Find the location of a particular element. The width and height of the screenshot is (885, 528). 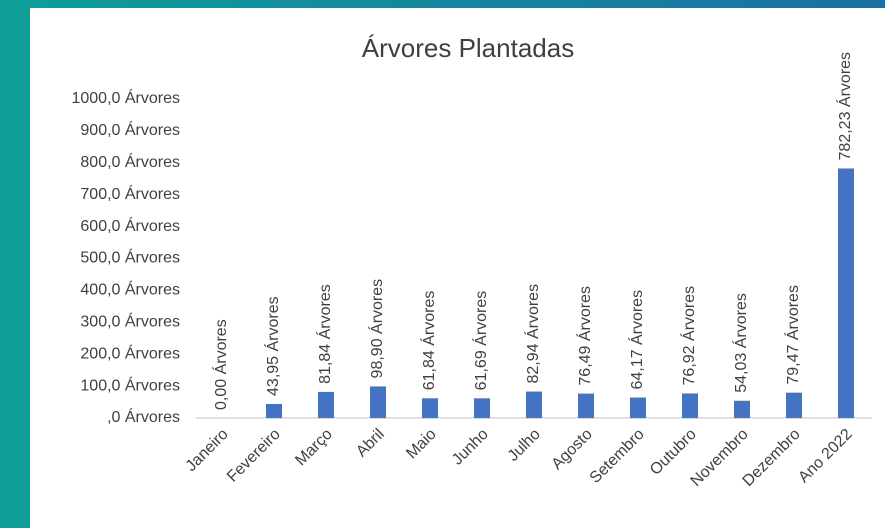

top-bar is located at coordinates (442, 4).